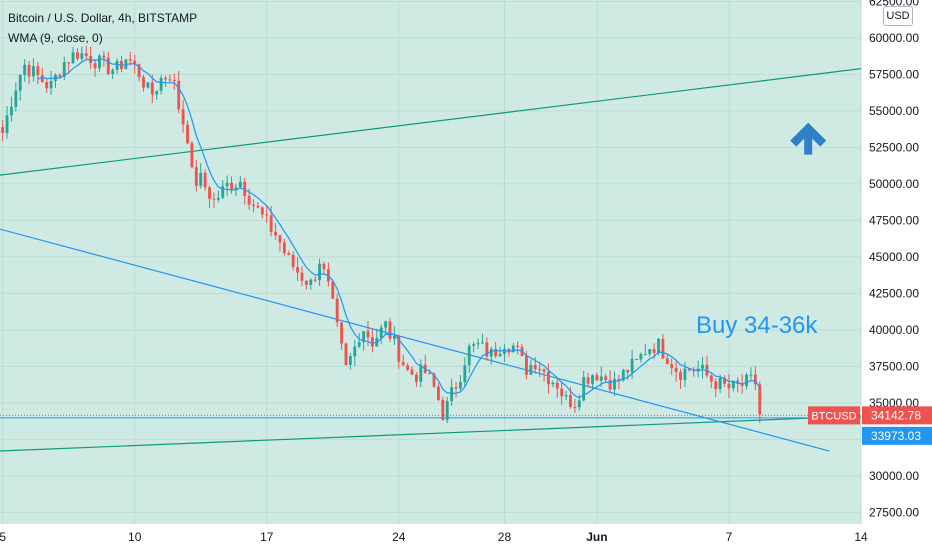  Describe the element at coordinates (894, 4) in the screenshot. I see `price-tick-label: 62500.00` at that location.